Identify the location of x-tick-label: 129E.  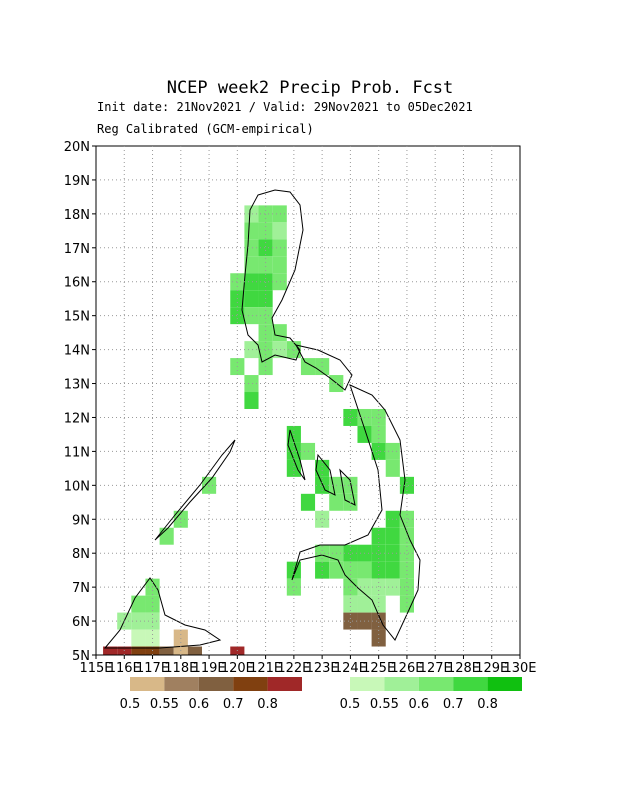
(491, 668).